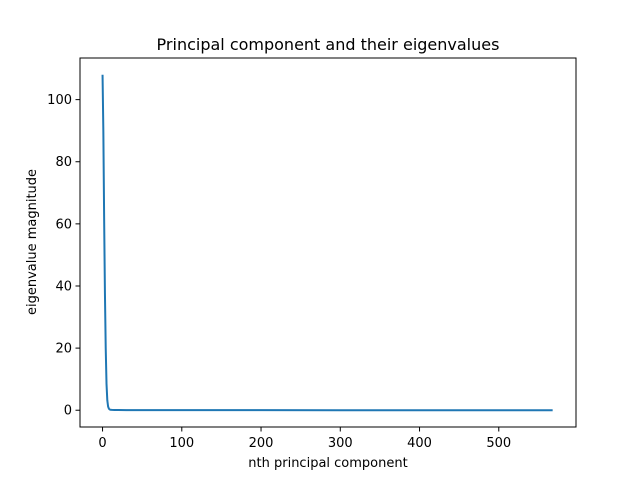 This screenshot has height=480, width=640. Describe the element at coordinates (68, 411) in the screenshot. I see `y-tick-label: 0` at that location.